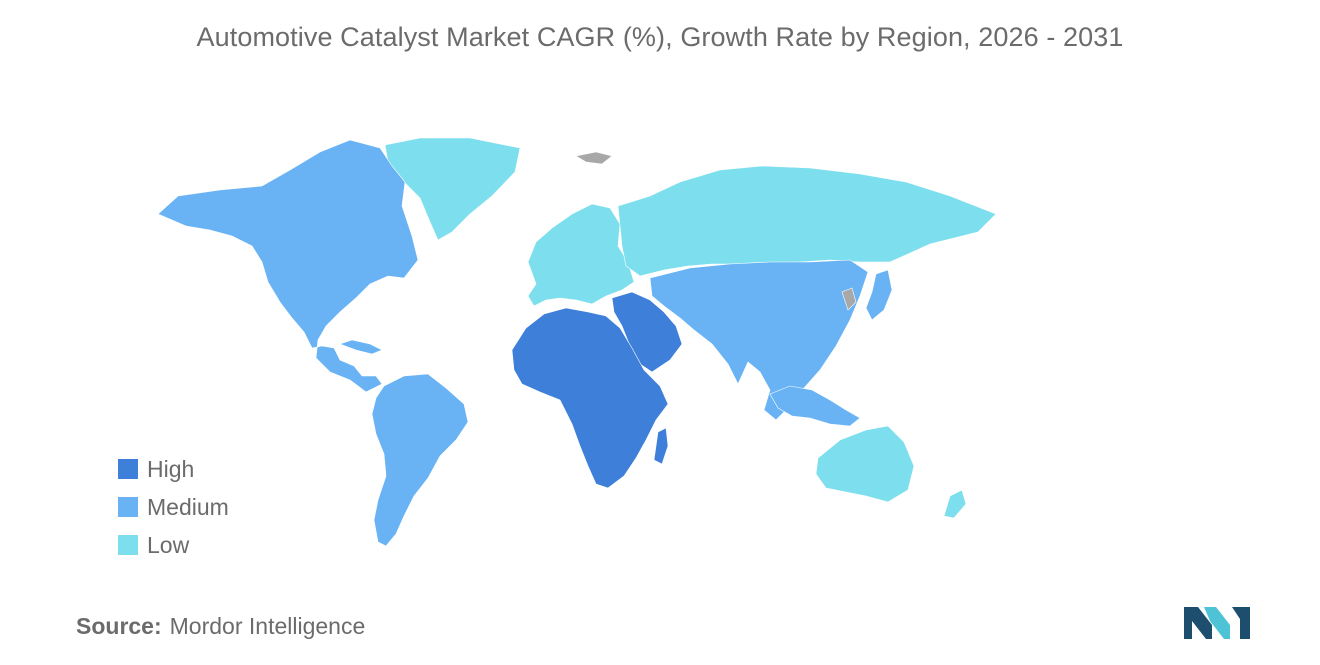 The width and height of the screenshot is (1320, 665). What do you see at coordinates (267, 626) in the screenshot?
I see `source-value: Mordor Intelligence` at bounding box center [267, 626].